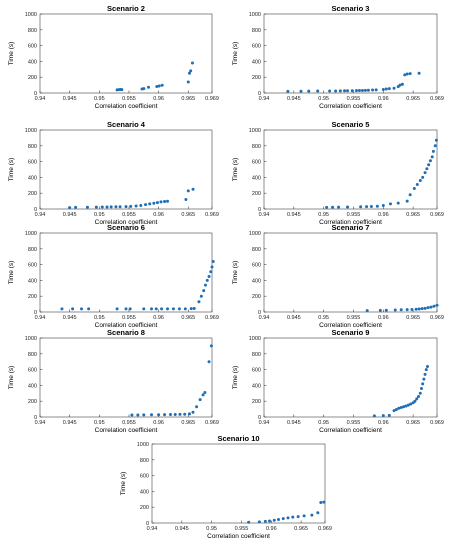  What do you see at coordinates (256, 297) in the screenshot?
I see `y-tick-label: 200` at bounding box center [256, 297].